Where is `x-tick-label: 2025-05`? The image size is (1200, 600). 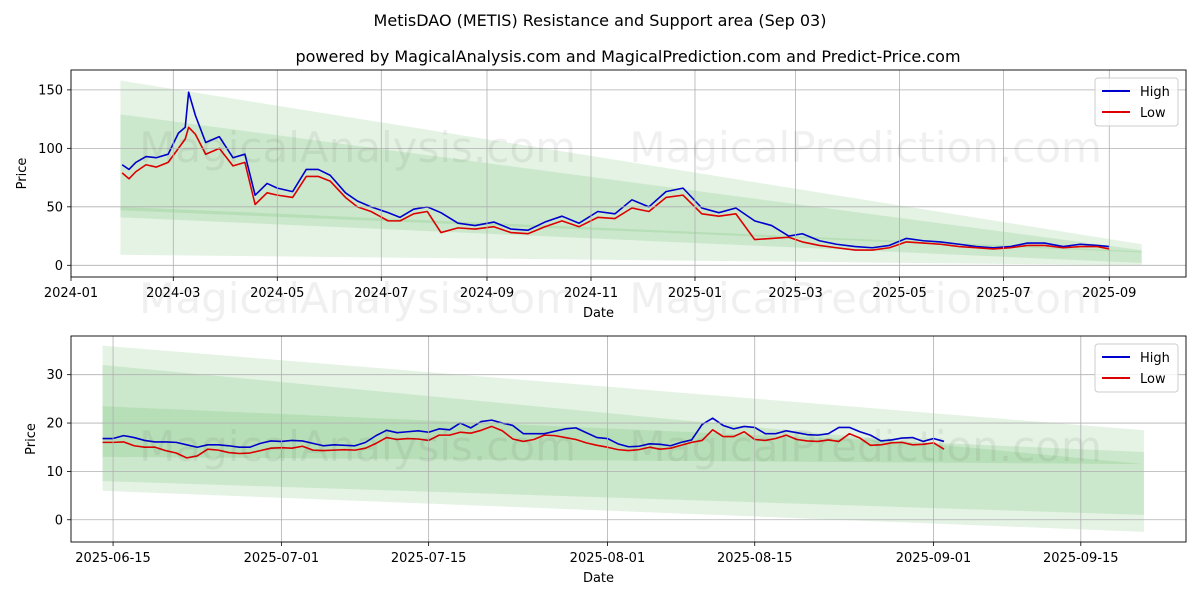 x-tick-label: 2025-05 is located at coordinates (899, 293).